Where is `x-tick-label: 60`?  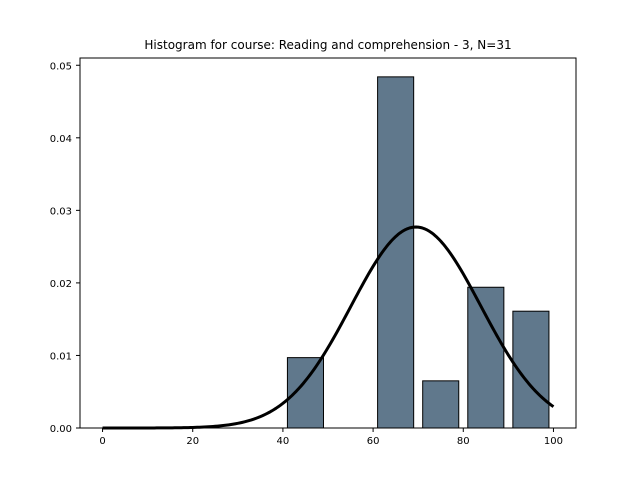
x-tick-label: 60 is located at coordinates (373, 441).